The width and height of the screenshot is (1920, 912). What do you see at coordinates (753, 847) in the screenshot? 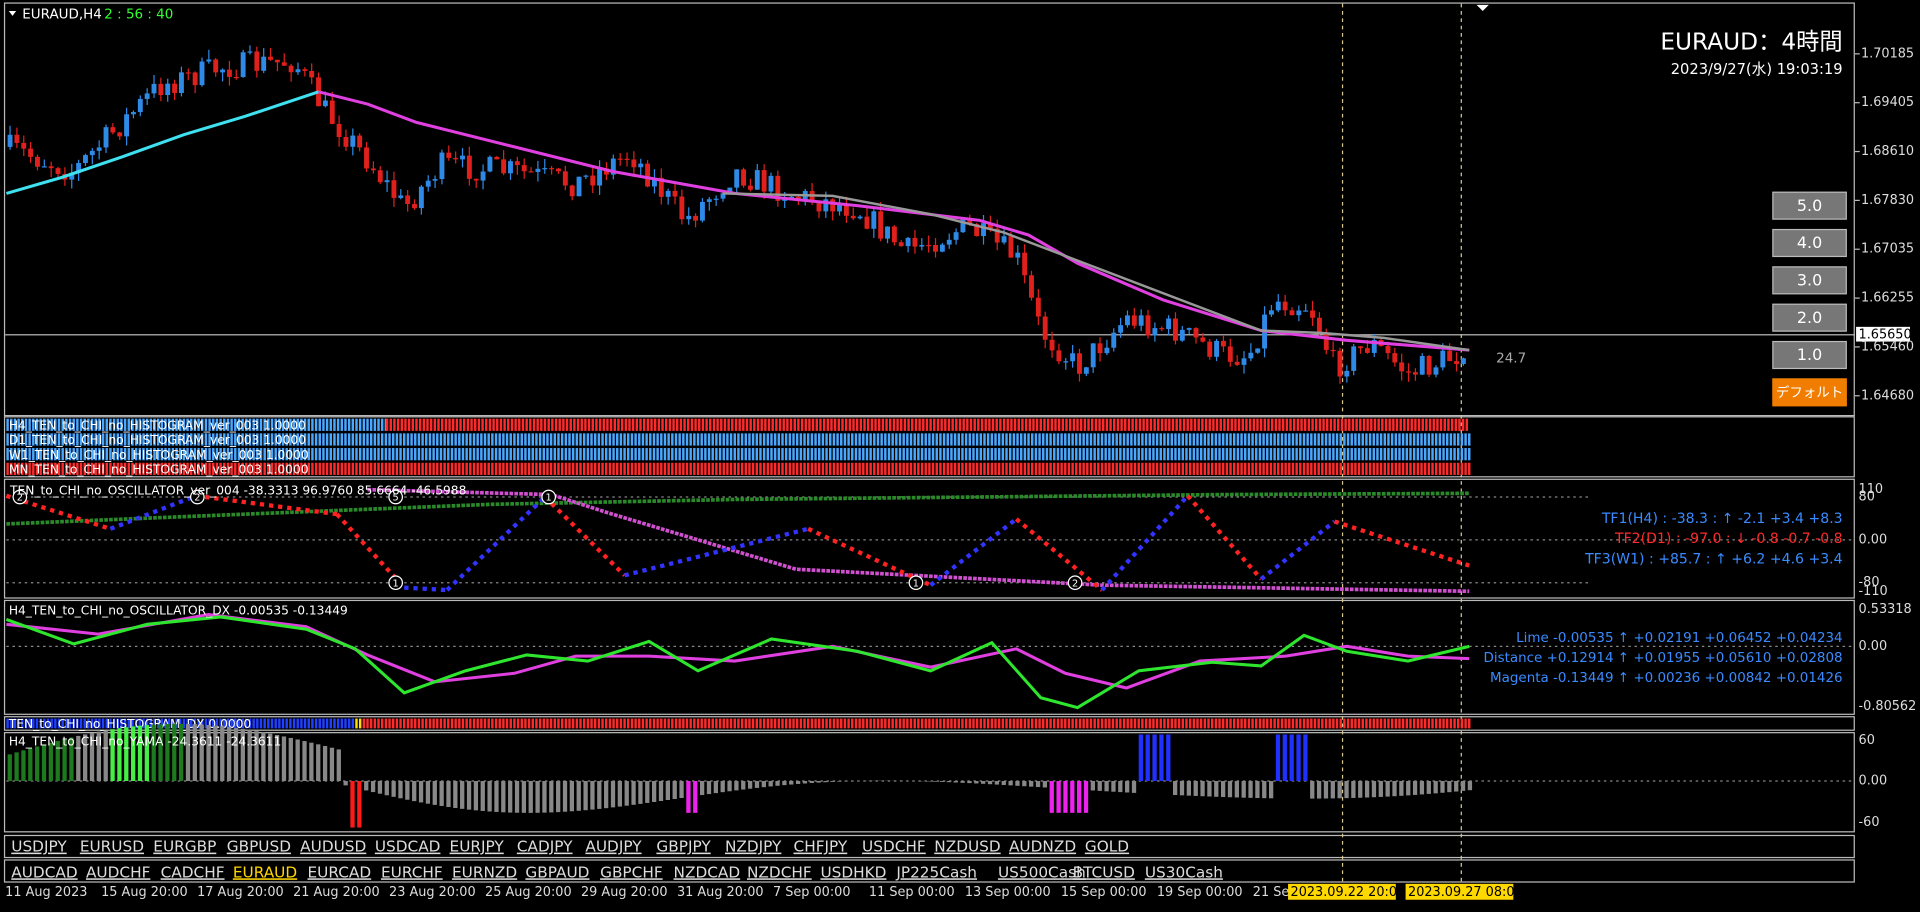
I see `symbol-tab: NZDJPY` at bounding box center [753, 847].